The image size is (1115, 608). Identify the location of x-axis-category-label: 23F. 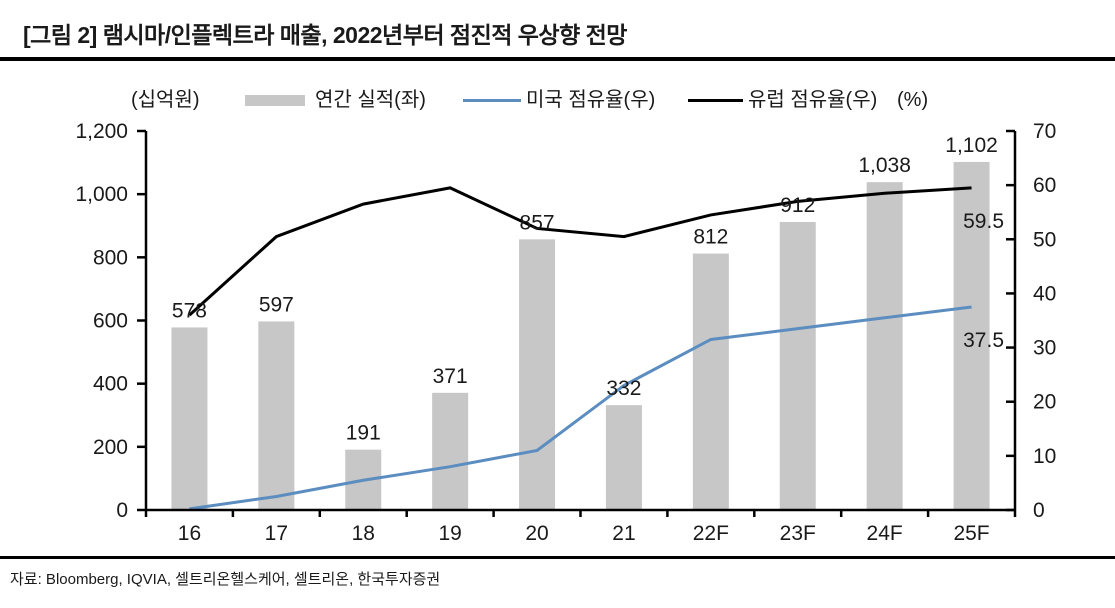
(798, 533).